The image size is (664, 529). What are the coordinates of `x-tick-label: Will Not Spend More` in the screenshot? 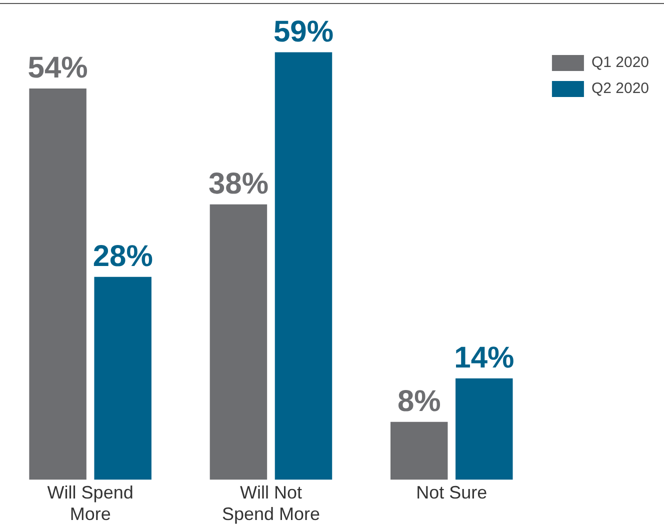 It's located at (271, 503).